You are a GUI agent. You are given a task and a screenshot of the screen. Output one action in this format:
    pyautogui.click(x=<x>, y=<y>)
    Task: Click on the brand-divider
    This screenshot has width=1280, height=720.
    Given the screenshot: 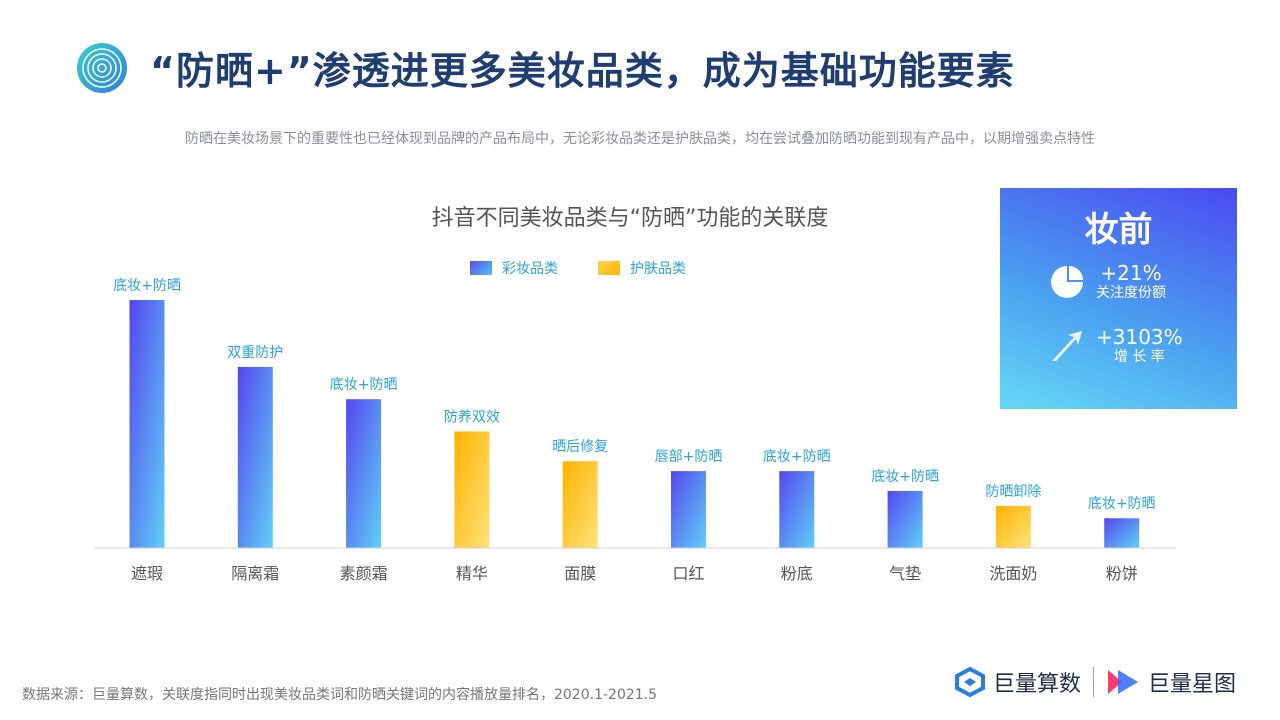 What is the action you would take?
    pyautogui.click(x=1094, y=682)
    